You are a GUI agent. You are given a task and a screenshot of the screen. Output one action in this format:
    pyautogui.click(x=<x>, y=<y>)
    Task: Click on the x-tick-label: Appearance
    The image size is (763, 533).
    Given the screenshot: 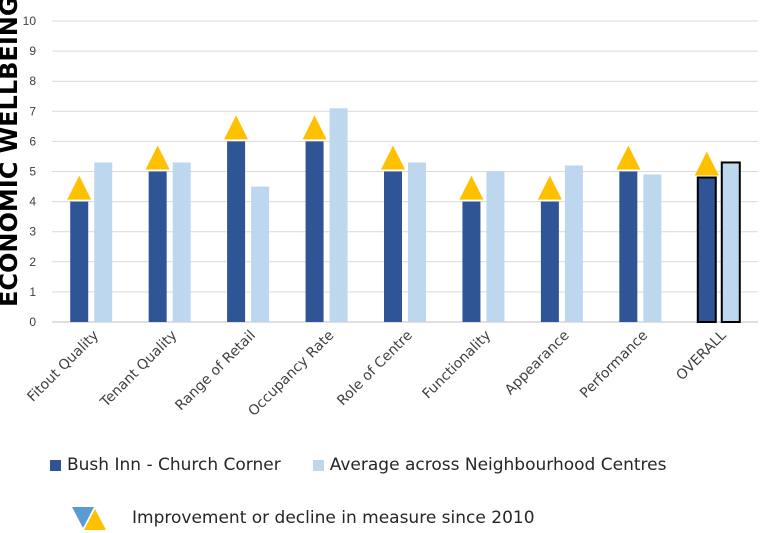 What is the action you would take?
    pyautogui.click(x=537, y=363)
    